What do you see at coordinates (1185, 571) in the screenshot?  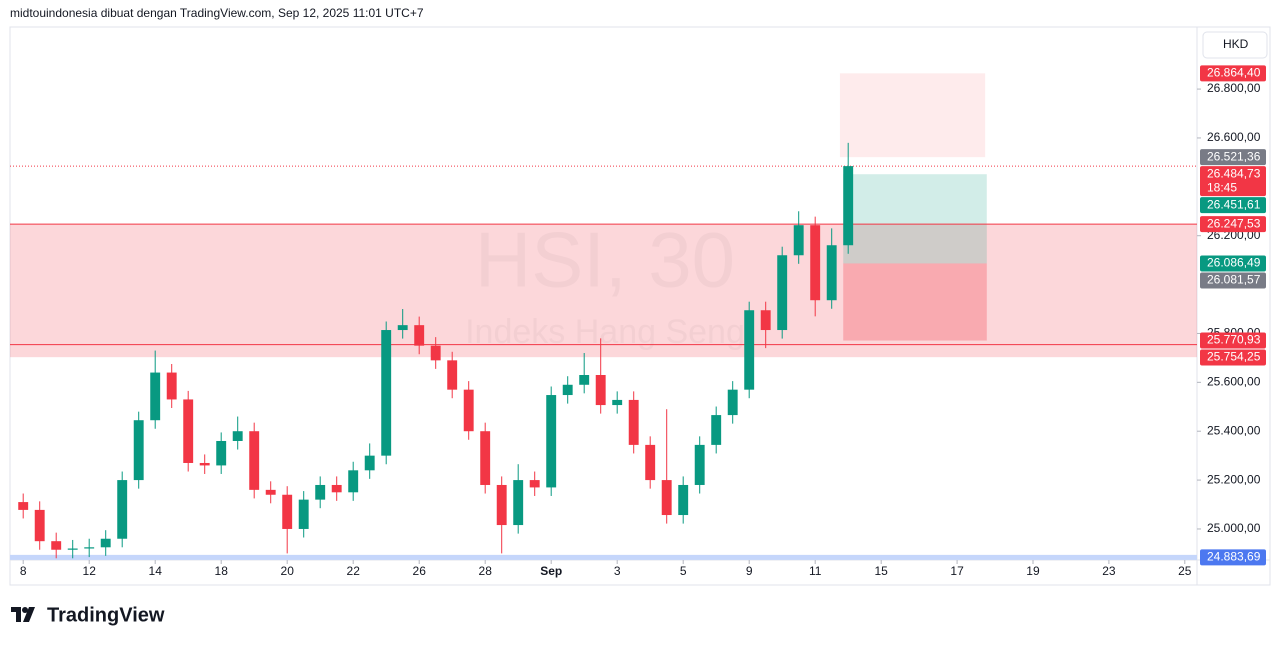 I see `x-tick-label: 25` at bounding box center [1185, 571].